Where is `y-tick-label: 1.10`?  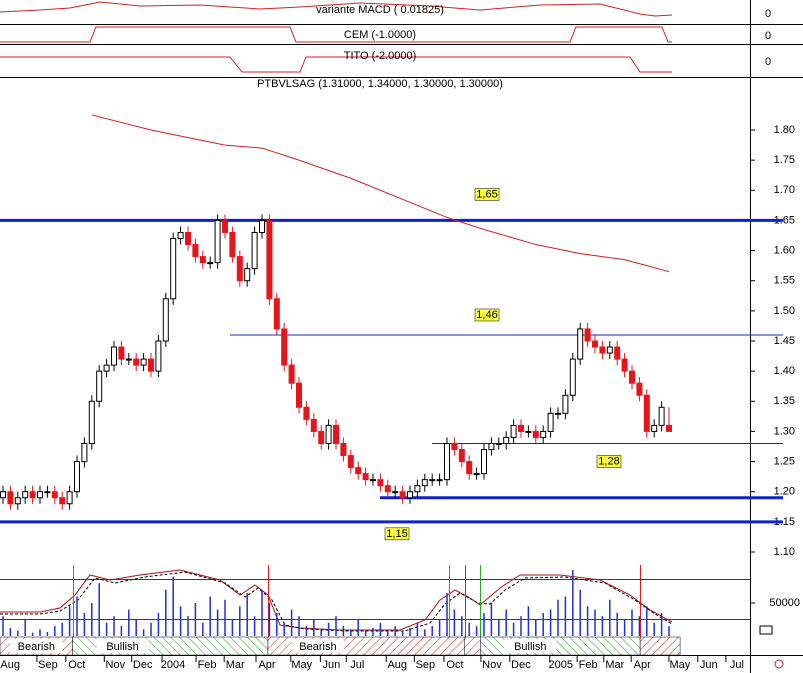
y-tick-label: 1.10 is located at coordinates (784, 552).